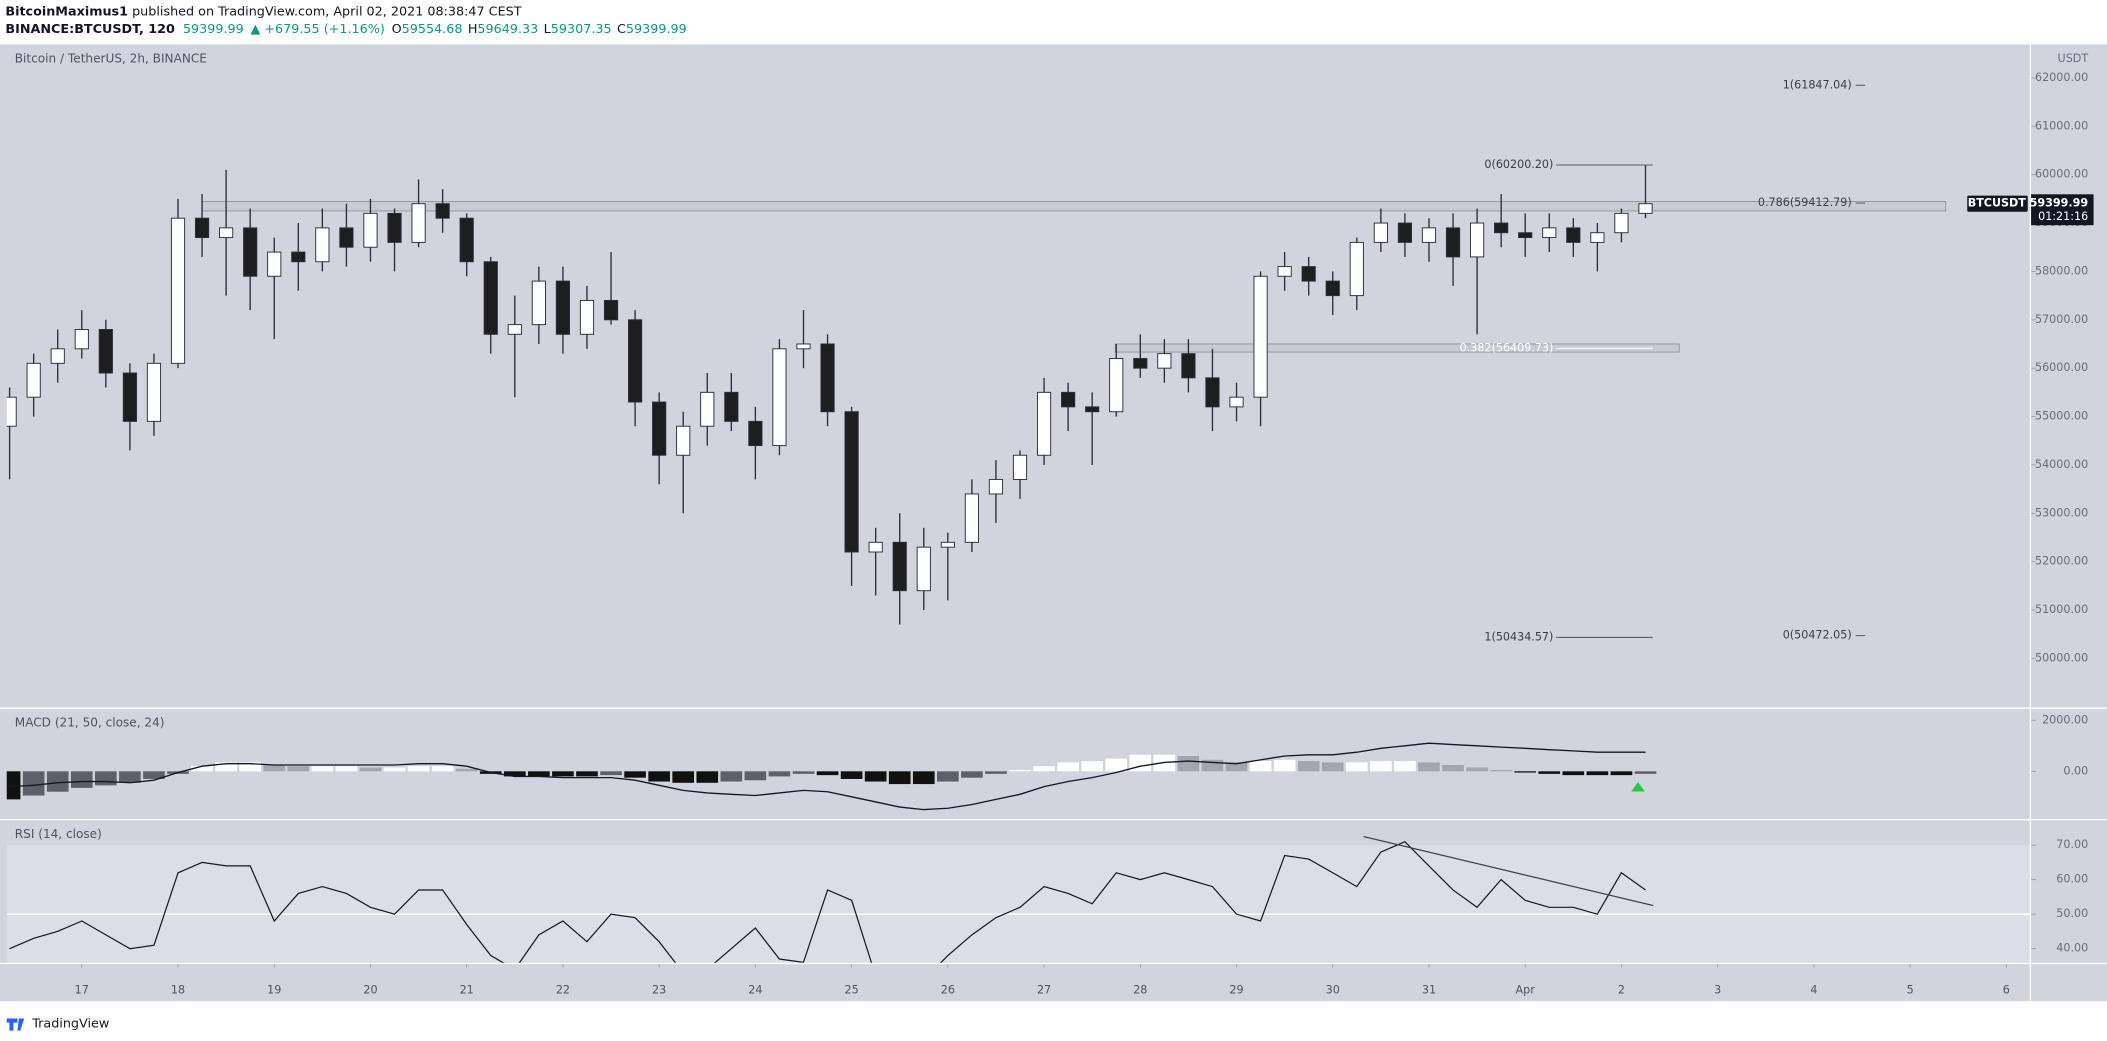 This screenshot has height=1041, width=2107. I want to click on fib-label: 0.382(56409.73), so click(1507, 347).